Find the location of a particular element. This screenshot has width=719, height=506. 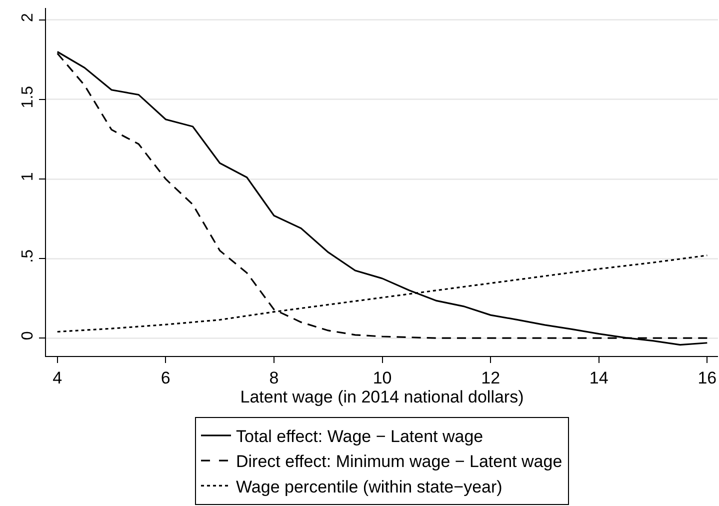

y-tick-label: 1 is located at coordinates (28, 177).